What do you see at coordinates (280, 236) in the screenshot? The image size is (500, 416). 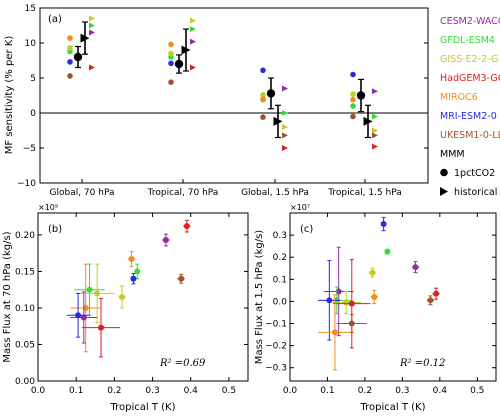 I see `c-ytick-label: 0.3` at bounding box center [280, 236].